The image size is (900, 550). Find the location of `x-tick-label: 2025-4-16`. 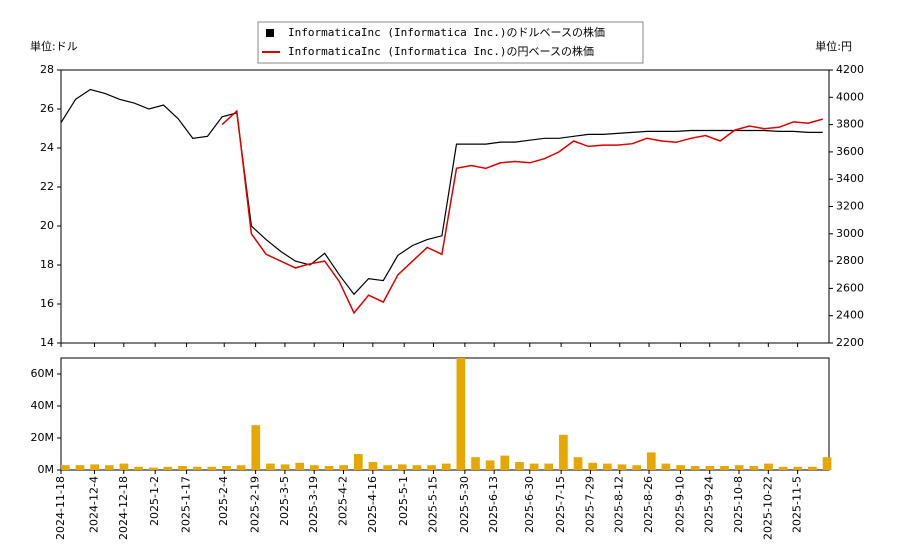

x-tick-label: 2025-4-16 is located at coordinates (372, 504).